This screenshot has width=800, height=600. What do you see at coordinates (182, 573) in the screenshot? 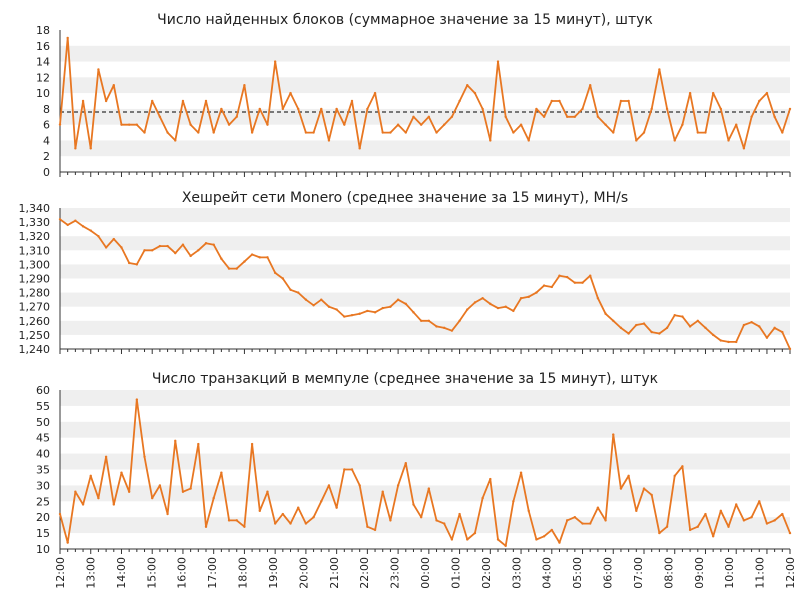
I see `x-tick-label: 16:00` at bounding box center [182, 573].